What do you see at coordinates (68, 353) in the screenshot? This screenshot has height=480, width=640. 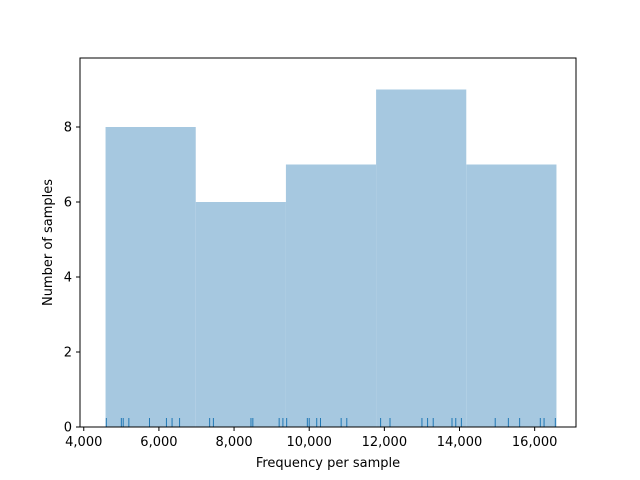 I see `y-tick-label: 2` at bounding box center [68, 353].